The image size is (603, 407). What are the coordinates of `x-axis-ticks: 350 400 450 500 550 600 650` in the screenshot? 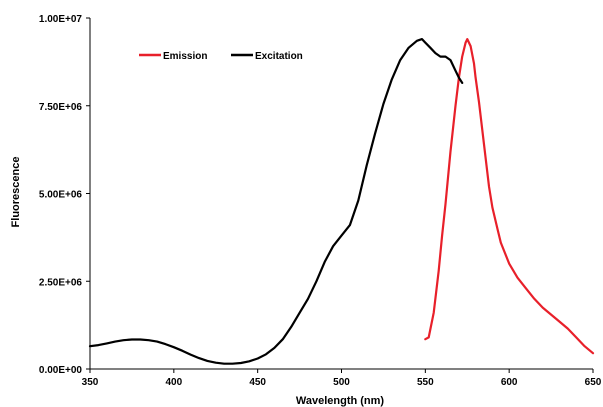 It's located at (342, 378).